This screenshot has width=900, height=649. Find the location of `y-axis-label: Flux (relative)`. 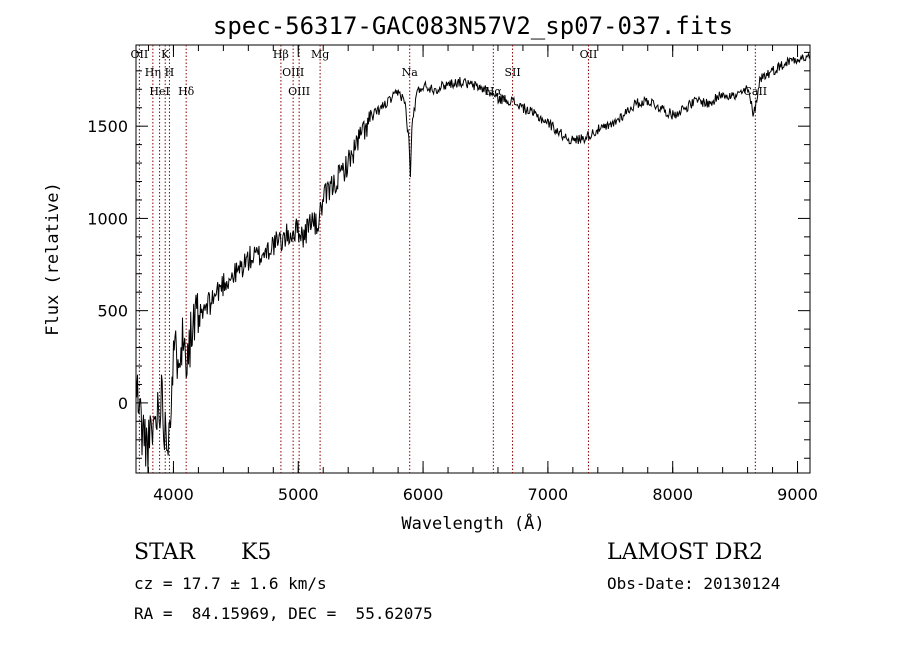

y-axis-label: Flux (relative) is located at coordinates (53, 259).